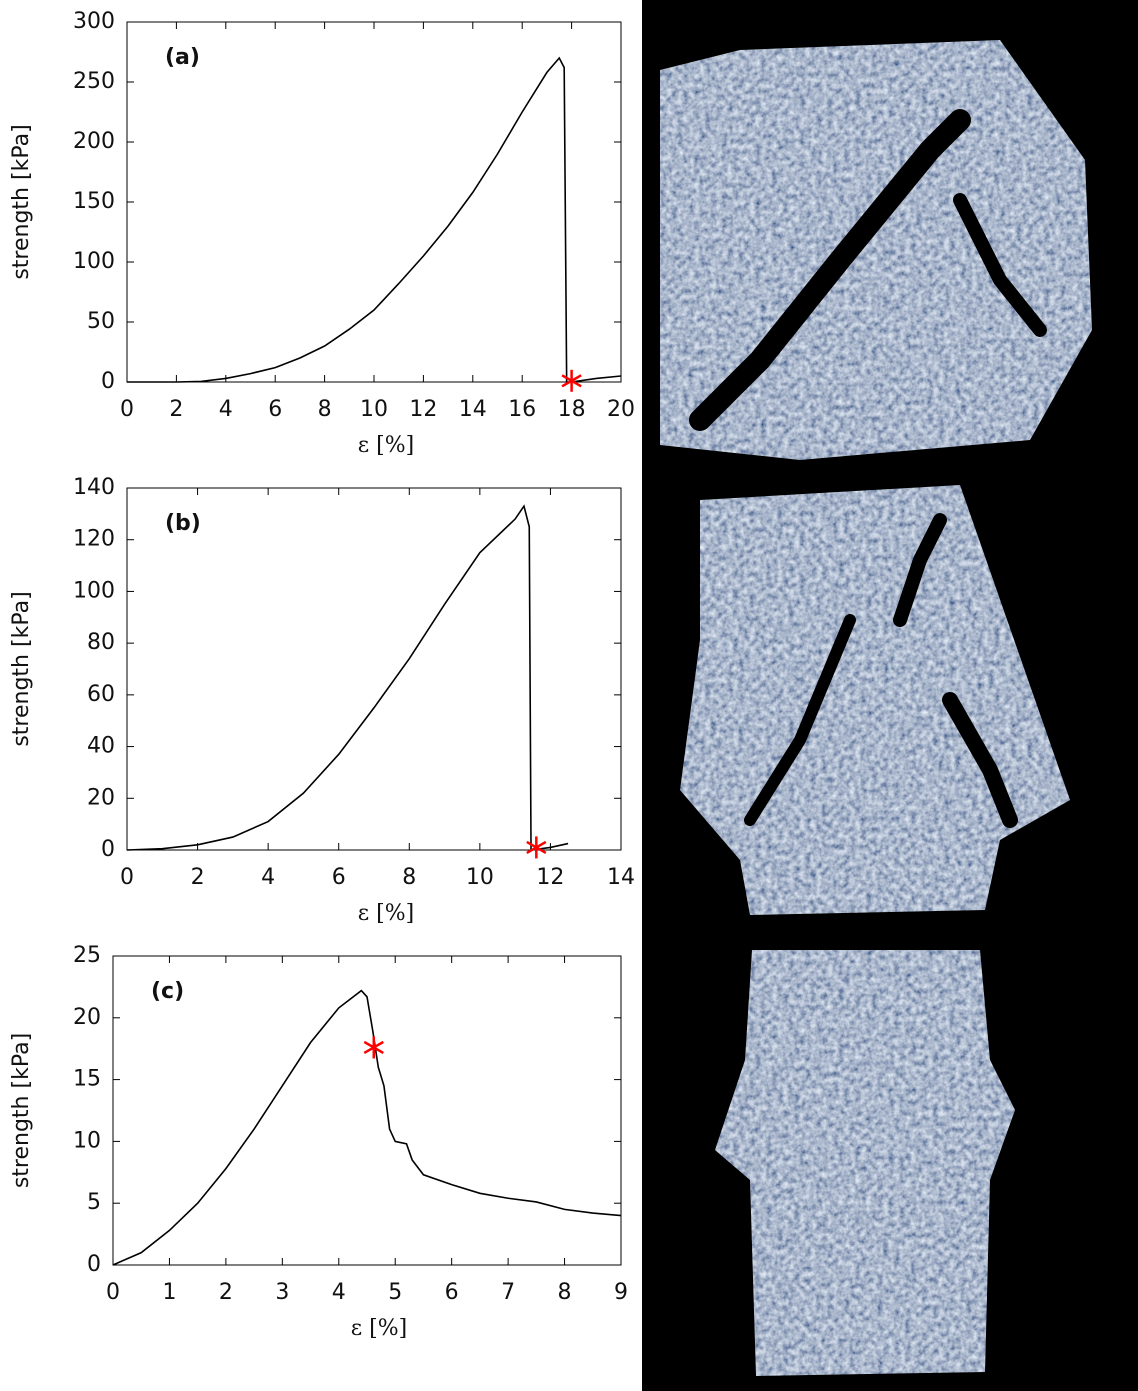 The image size is (1138, 1391). I want to click on y-tick-label: 80, so click(101, 642).